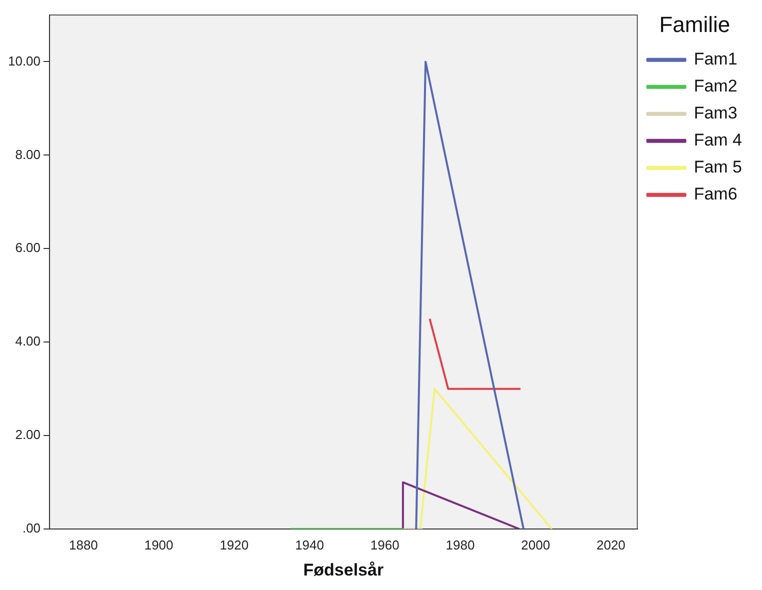  I want to click on y-tick-label: 8.00, so click(28, 154).